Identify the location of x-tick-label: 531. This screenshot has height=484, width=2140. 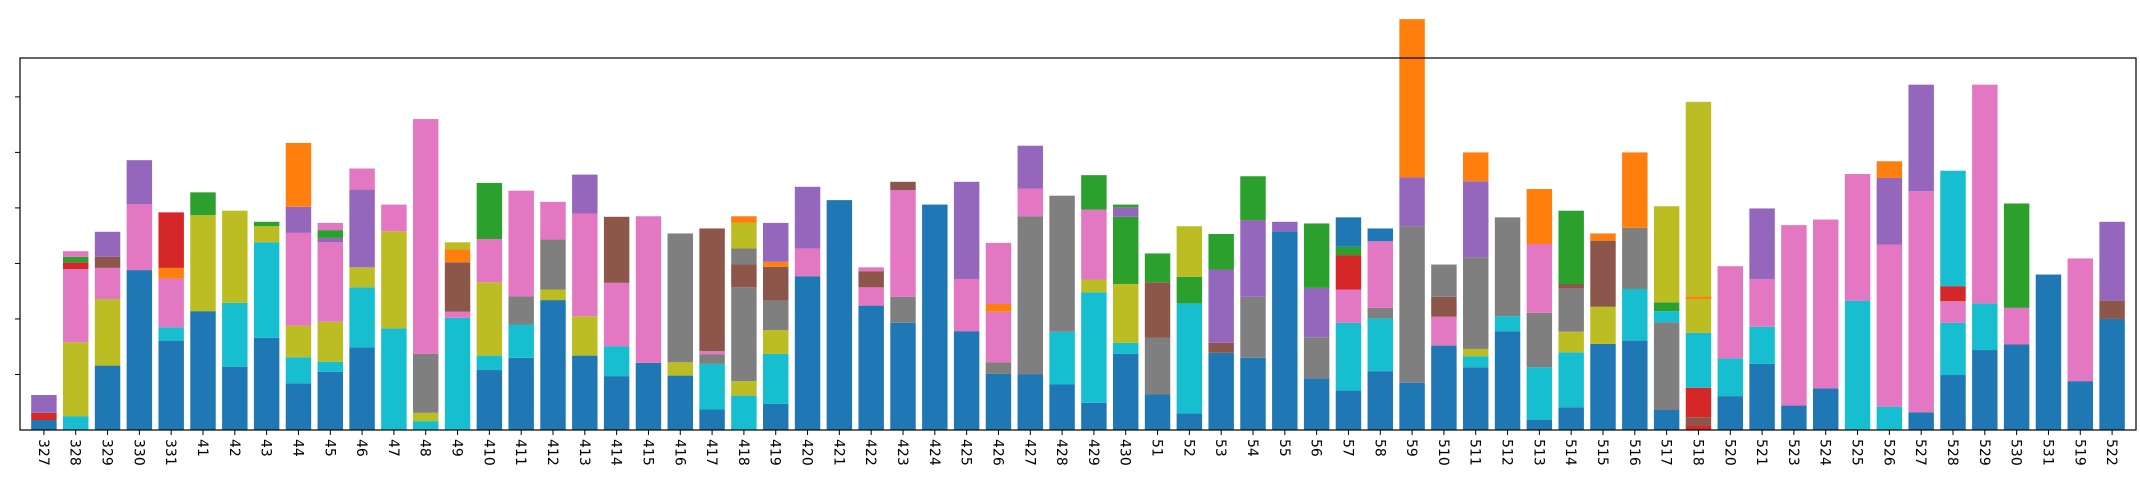
(2047, 452).